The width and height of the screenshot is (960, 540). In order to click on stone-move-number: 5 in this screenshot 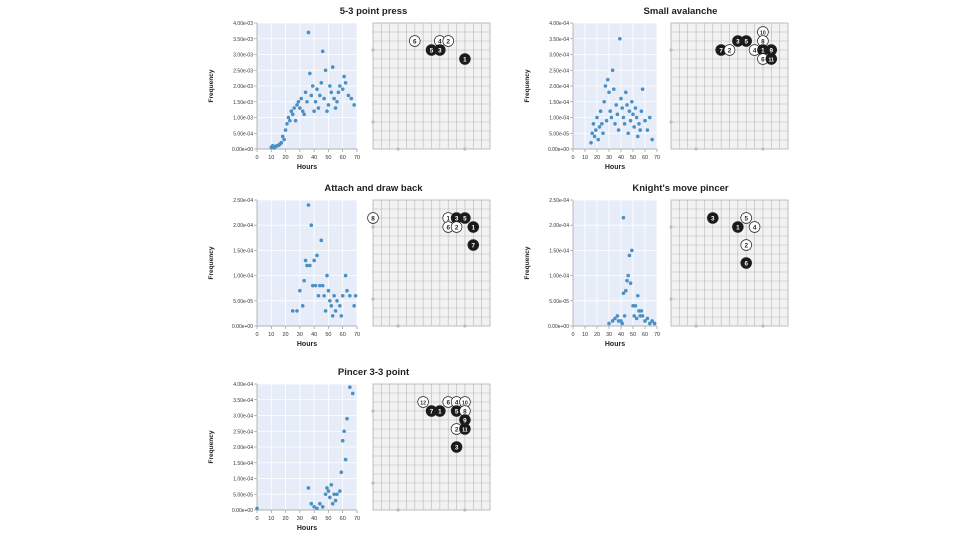, I will do `click(746, 218)`.